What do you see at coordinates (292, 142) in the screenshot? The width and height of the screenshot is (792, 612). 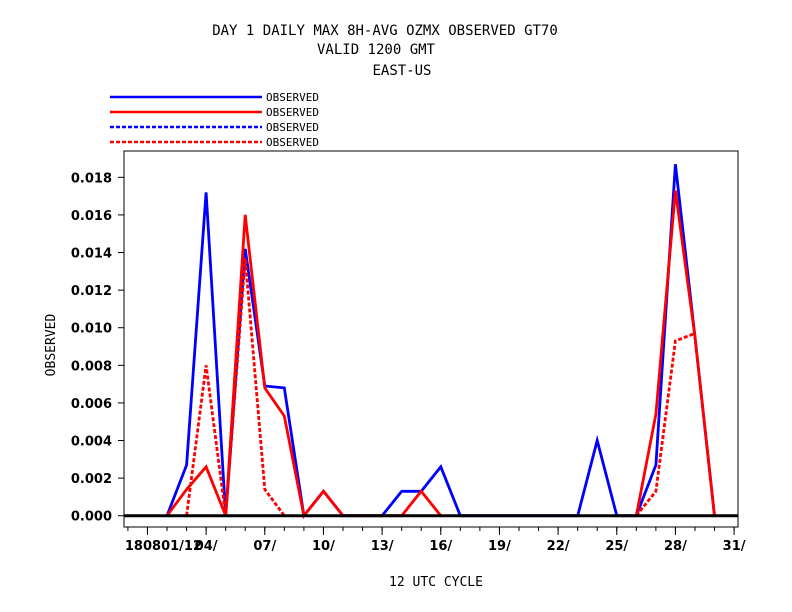 I see `legend-label-4: OBSERVED` at bounding box center [292, 142].